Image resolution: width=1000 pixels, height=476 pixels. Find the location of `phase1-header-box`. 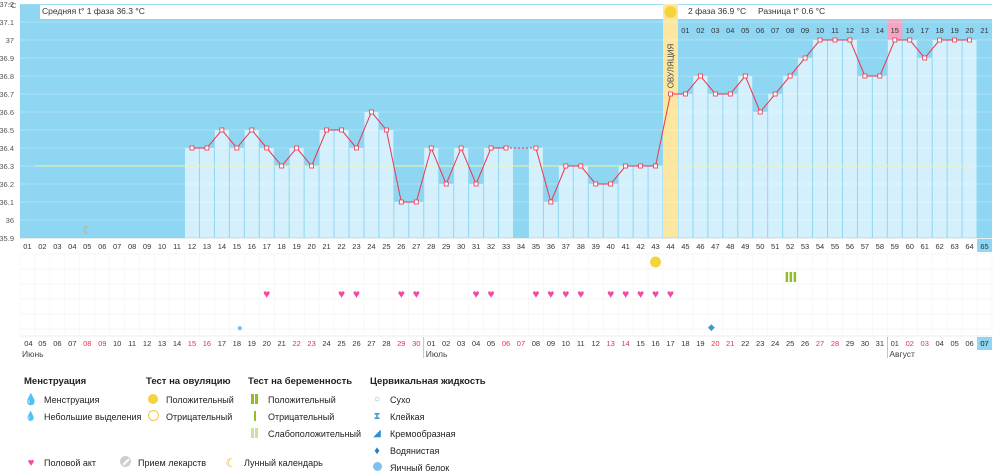

phase1-header-box is located at coordinates (360, 12).